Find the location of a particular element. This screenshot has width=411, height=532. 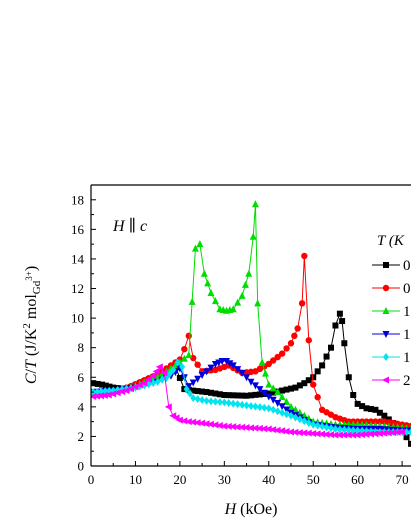

x-ticks: 0 10 20 30 40 50 60 70 is located at coordinates (248, 474).